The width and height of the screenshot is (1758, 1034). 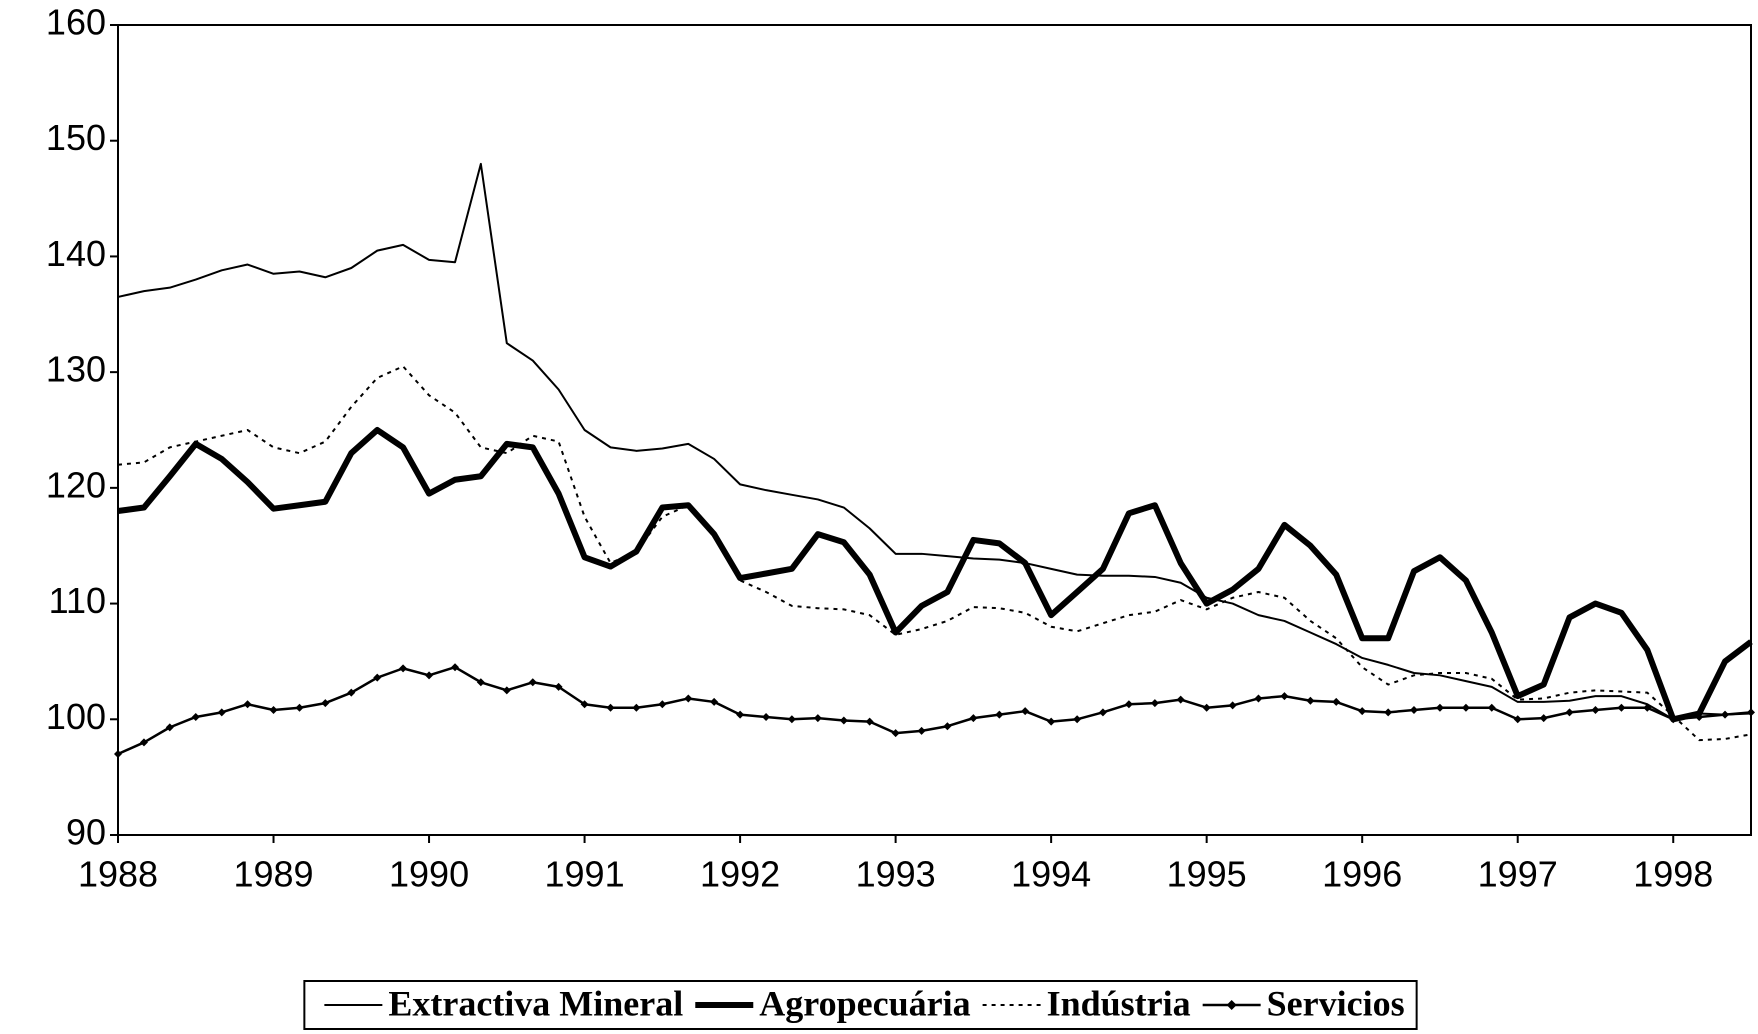 What do you see at coordinates (1231, 1005) in the screenshot?
I see `legend-marker` at bounding box center [1231, 1005].